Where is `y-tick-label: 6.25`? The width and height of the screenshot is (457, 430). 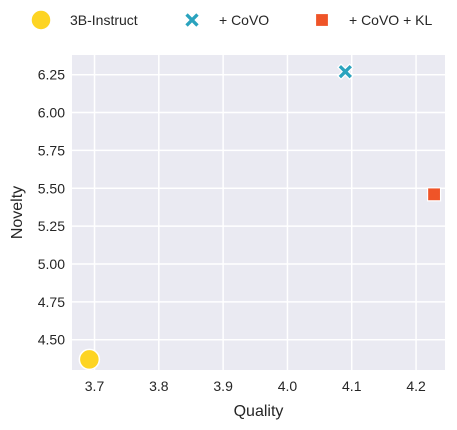 y-tick-label: 6.25 is located at coordinates (51, 75).